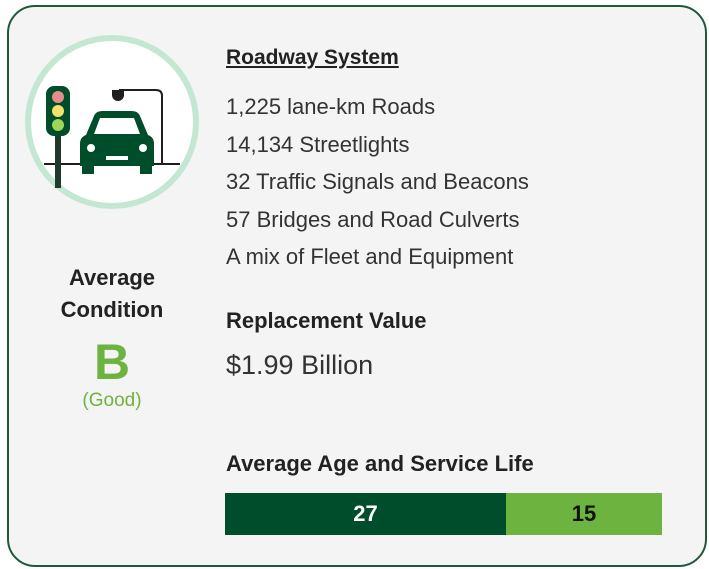 This screenshot has height=569, width=709. What do you see at coordinates (380, 463) in the screenshot?
I see `age-title: Average Age and Service Life` at bounding box center [380, 463].